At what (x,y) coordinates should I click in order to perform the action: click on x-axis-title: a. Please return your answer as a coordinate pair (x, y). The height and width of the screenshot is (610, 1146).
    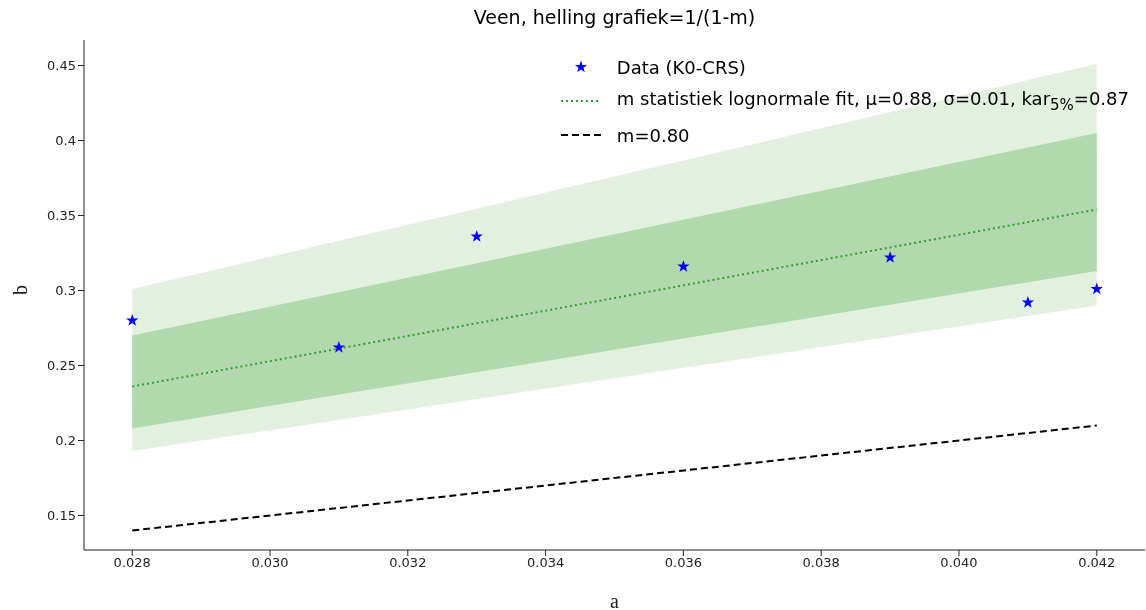
    Looking at the image, I should click on (615, 600).